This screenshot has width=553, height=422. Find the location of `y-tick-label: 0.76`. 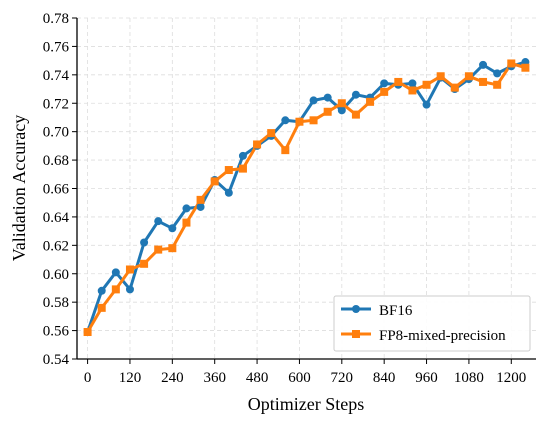

y-tick-label: 0.76 is located at coordinates (56, 47).